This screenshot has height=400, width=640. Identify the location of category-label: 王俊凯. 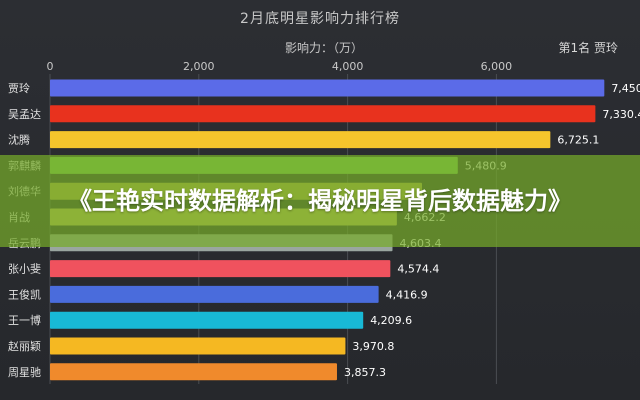
(24, 294).